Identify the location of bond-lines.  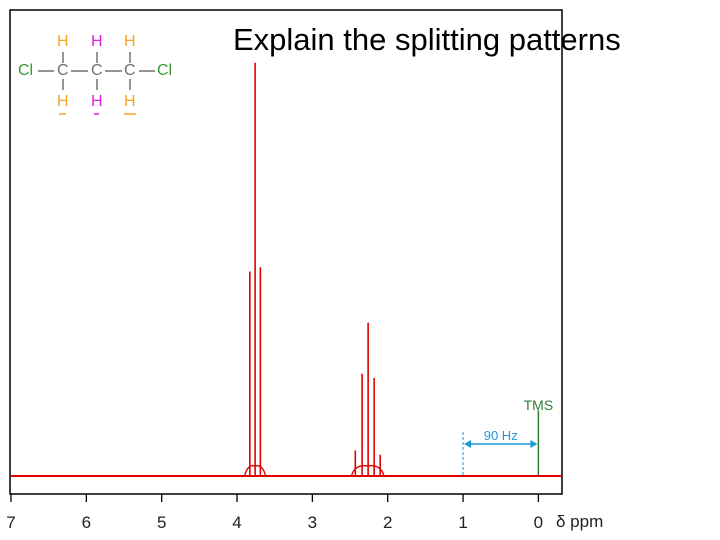
(96, 83).